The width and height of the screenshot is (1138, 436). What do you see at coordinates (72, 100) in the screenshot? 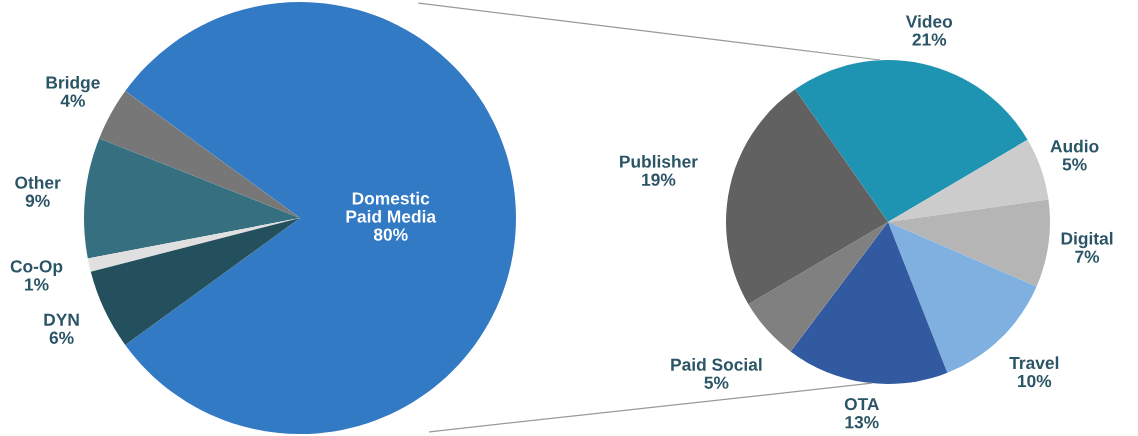
I see `data-label: 4%` at bounding box center [72, 100].